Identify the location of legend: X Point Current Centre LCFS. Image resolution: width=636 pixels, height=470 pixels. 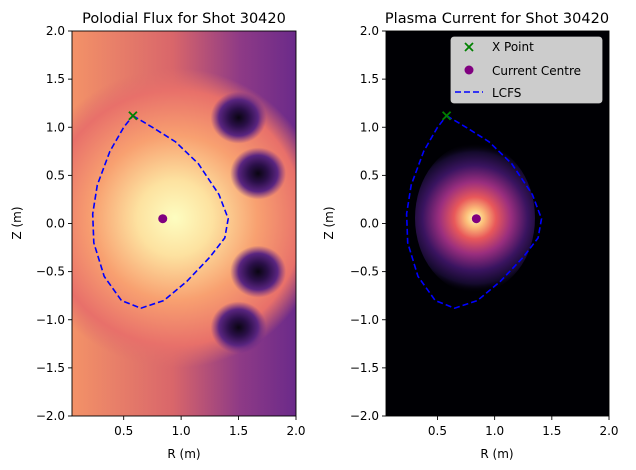
(526, 70).